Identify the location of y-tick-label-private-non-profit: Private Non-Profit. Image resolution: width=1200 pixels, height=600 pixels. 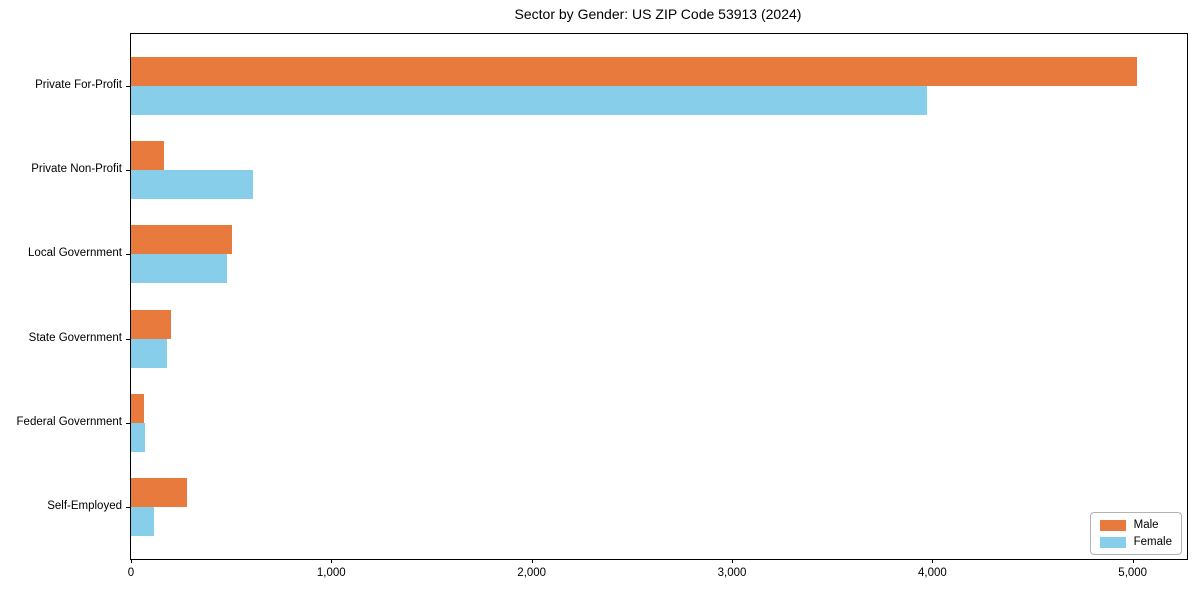
(76, 169).